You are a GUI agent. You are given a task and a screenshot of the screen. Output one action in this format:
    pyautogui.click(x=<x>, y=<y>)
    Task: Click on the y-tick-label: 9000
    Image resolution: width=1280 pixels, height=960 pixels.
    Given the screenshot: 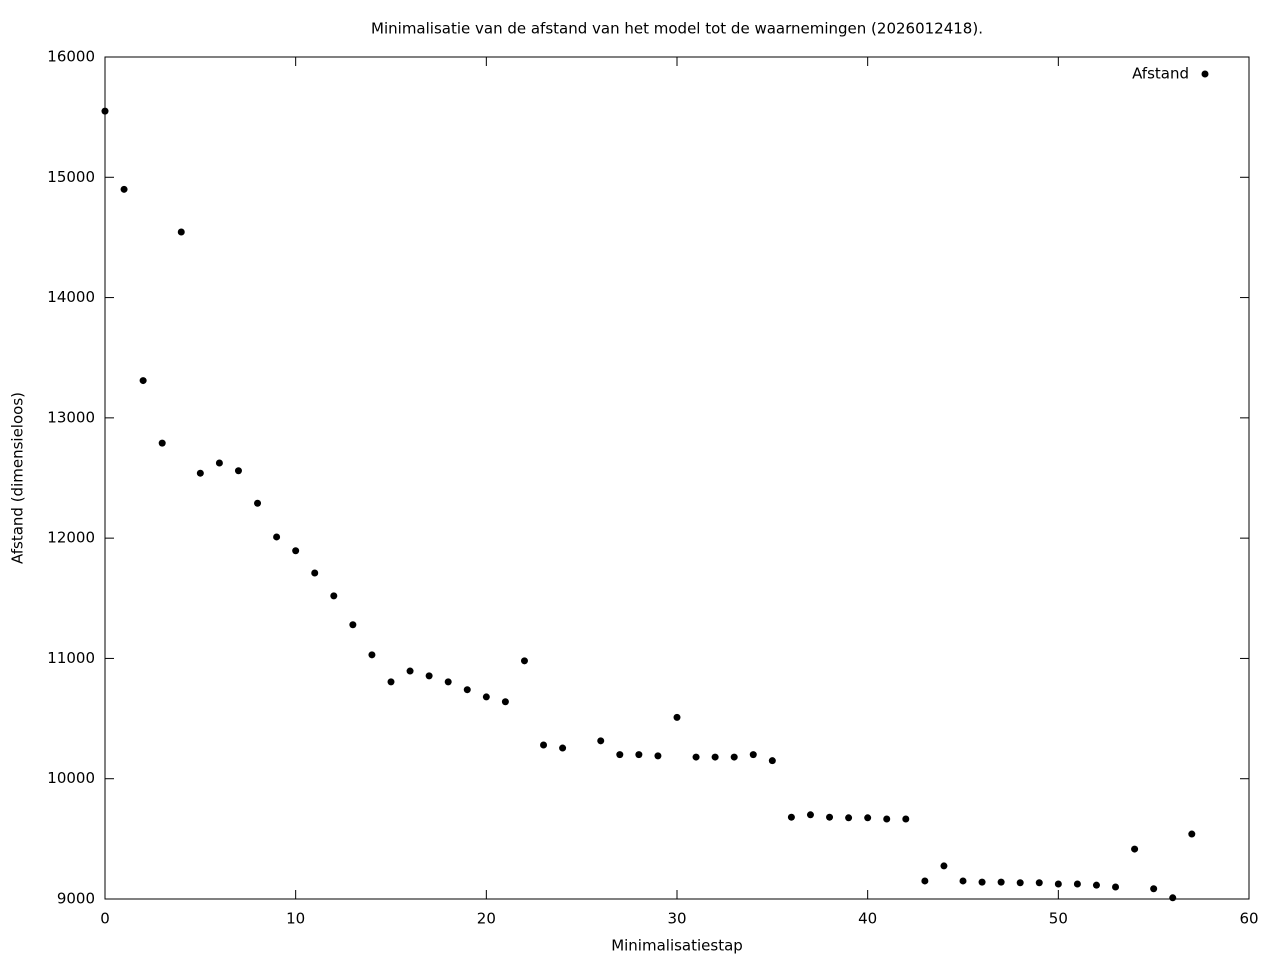 What is the action you would take?
    pyautogui.click(x=76, y=899)
    